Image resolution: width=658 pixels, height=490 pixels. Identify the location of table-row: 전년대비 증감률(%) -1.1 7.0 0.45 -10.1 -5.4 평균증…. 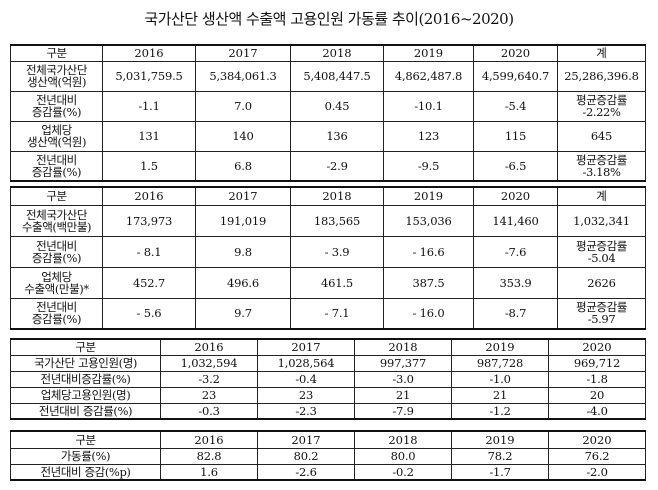
(328, 106).